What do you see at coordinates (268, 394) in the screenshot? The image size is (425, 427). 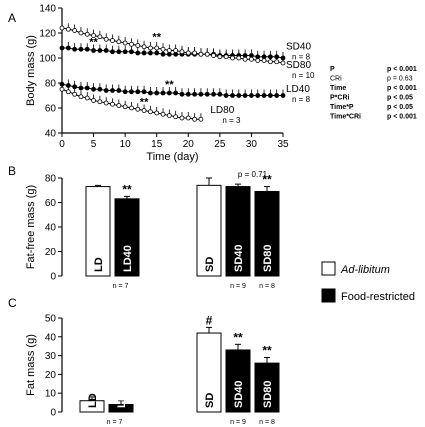 I see `bar-label: SD80` at bounding box center [268, 394].